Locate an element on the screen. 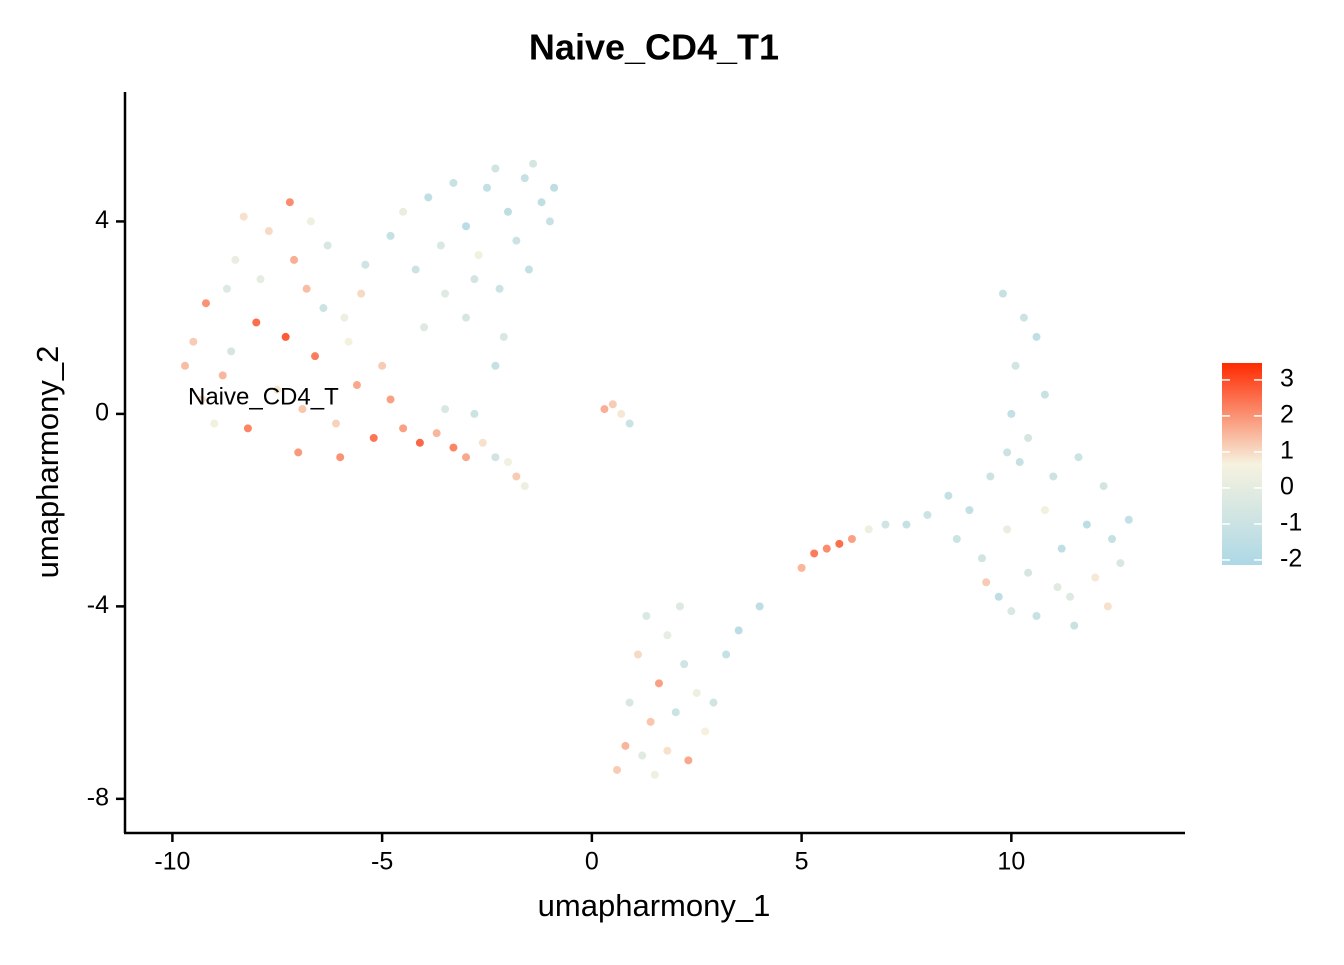 Image resolution: width=1344 pixels, height=965 pixels. x-tick-label: -5 is located at coordinates (382, 862).